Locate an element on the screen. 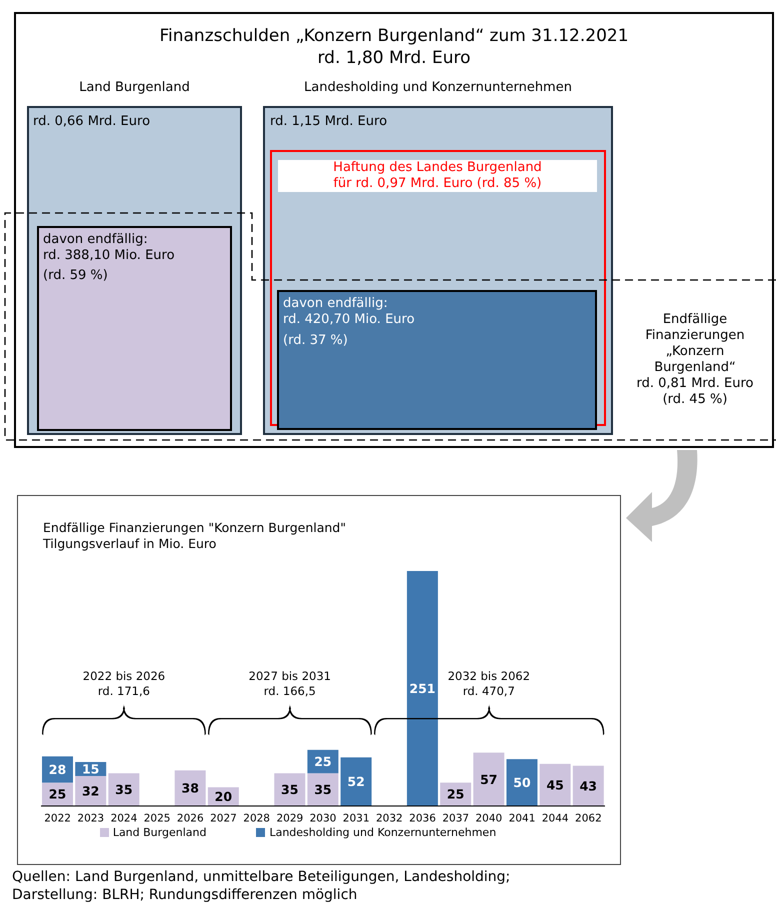  x-tick-label: 2037 is located at coordinates (456, 818).